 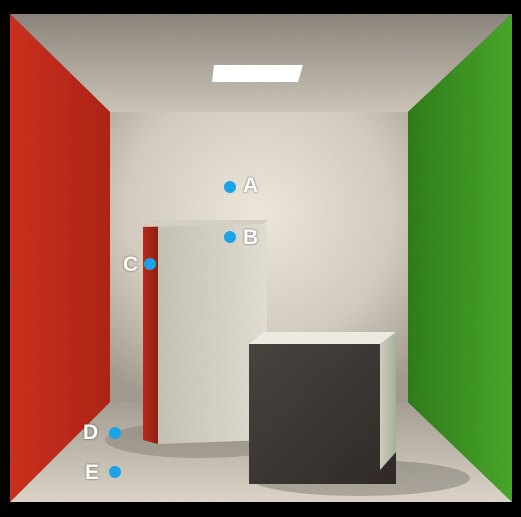 What do you see at coordinates (251, 237) in the screenshot?
I see `marker-b-label: B` at bounding box center [251, 237].